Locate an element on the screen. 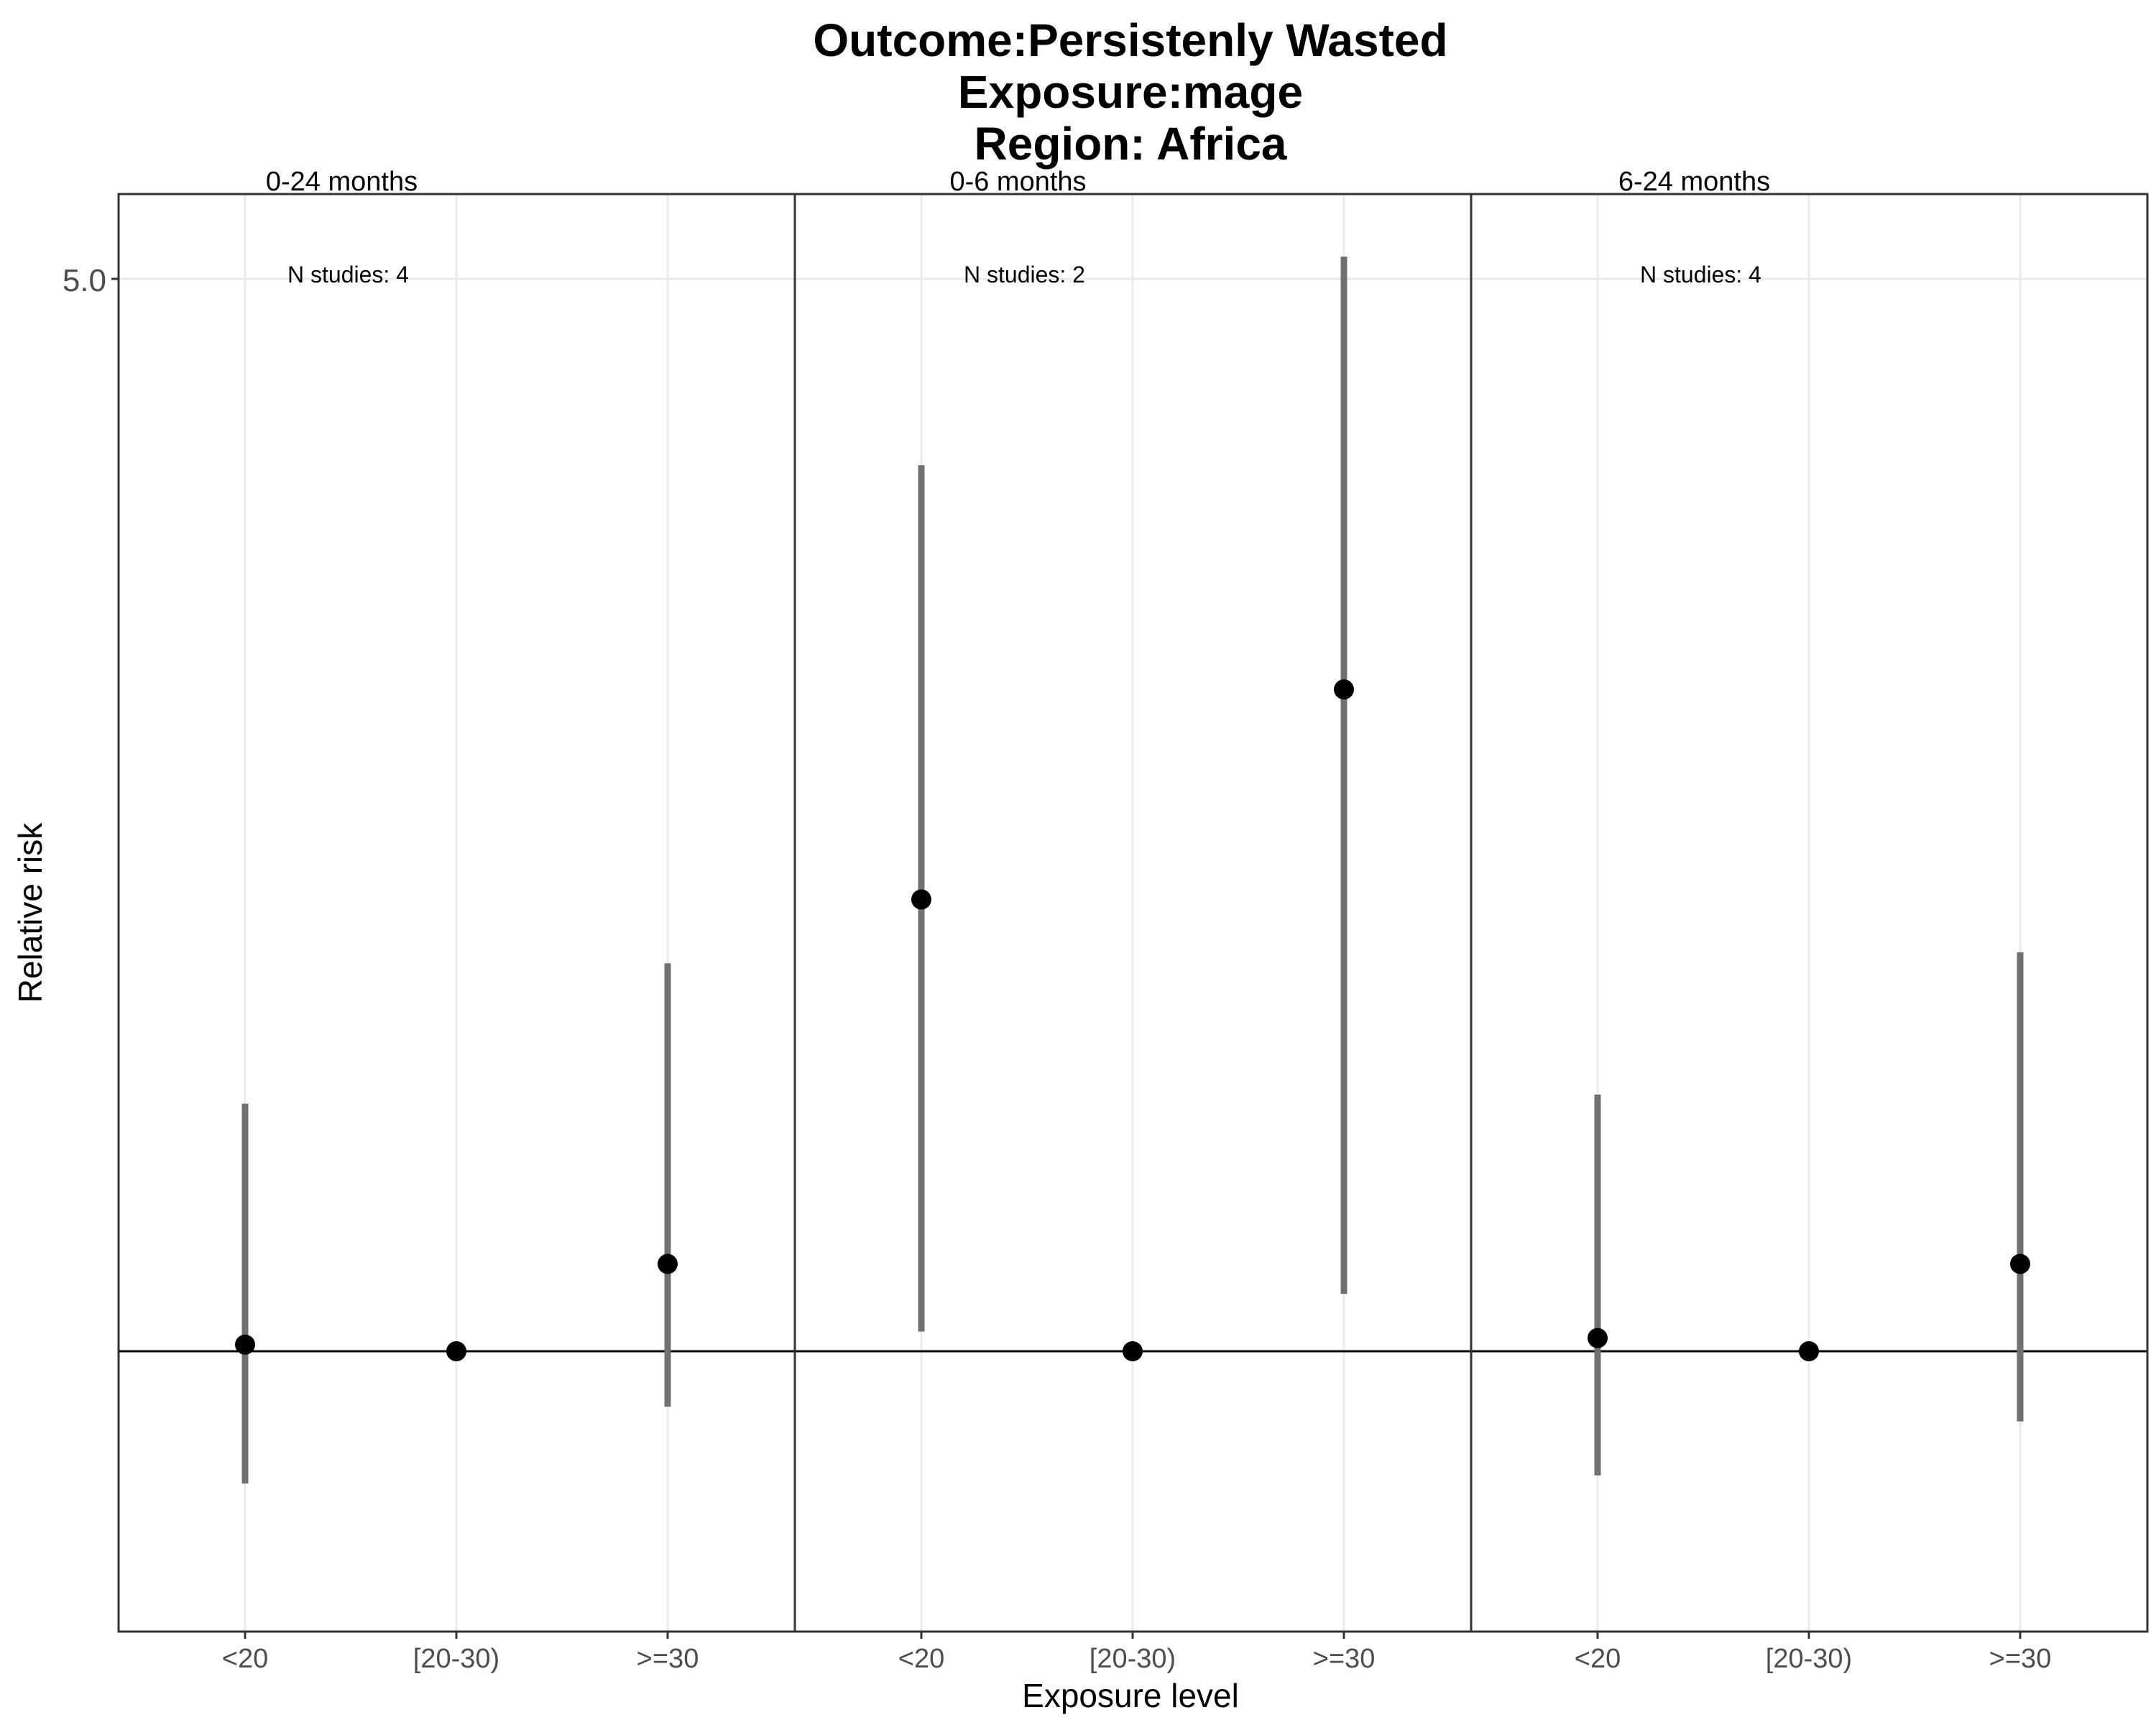  y-tick-label: 5.0 is located at coordinates (85, 280).